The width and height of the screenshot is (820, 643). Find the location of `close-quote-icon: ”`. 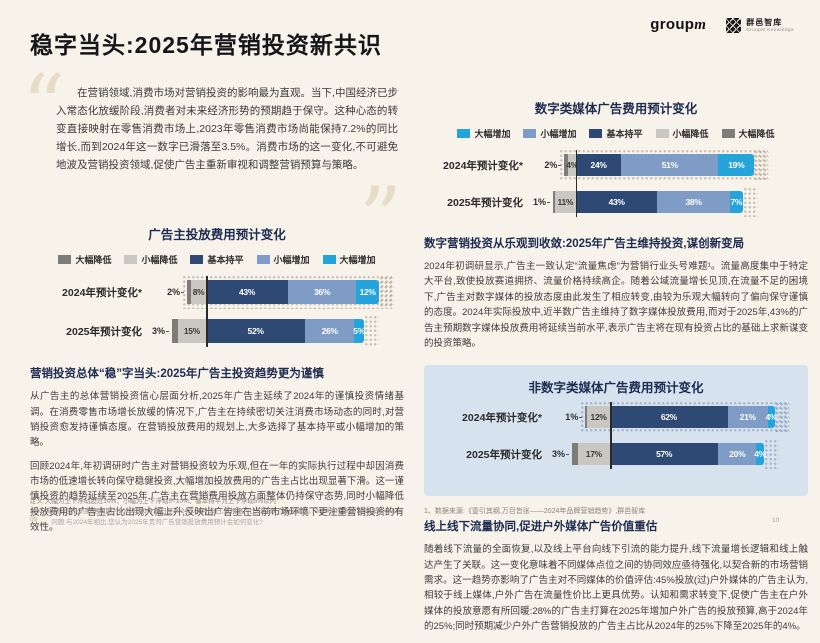

close-quote-icon: ” is located at coordinates (380, 199).